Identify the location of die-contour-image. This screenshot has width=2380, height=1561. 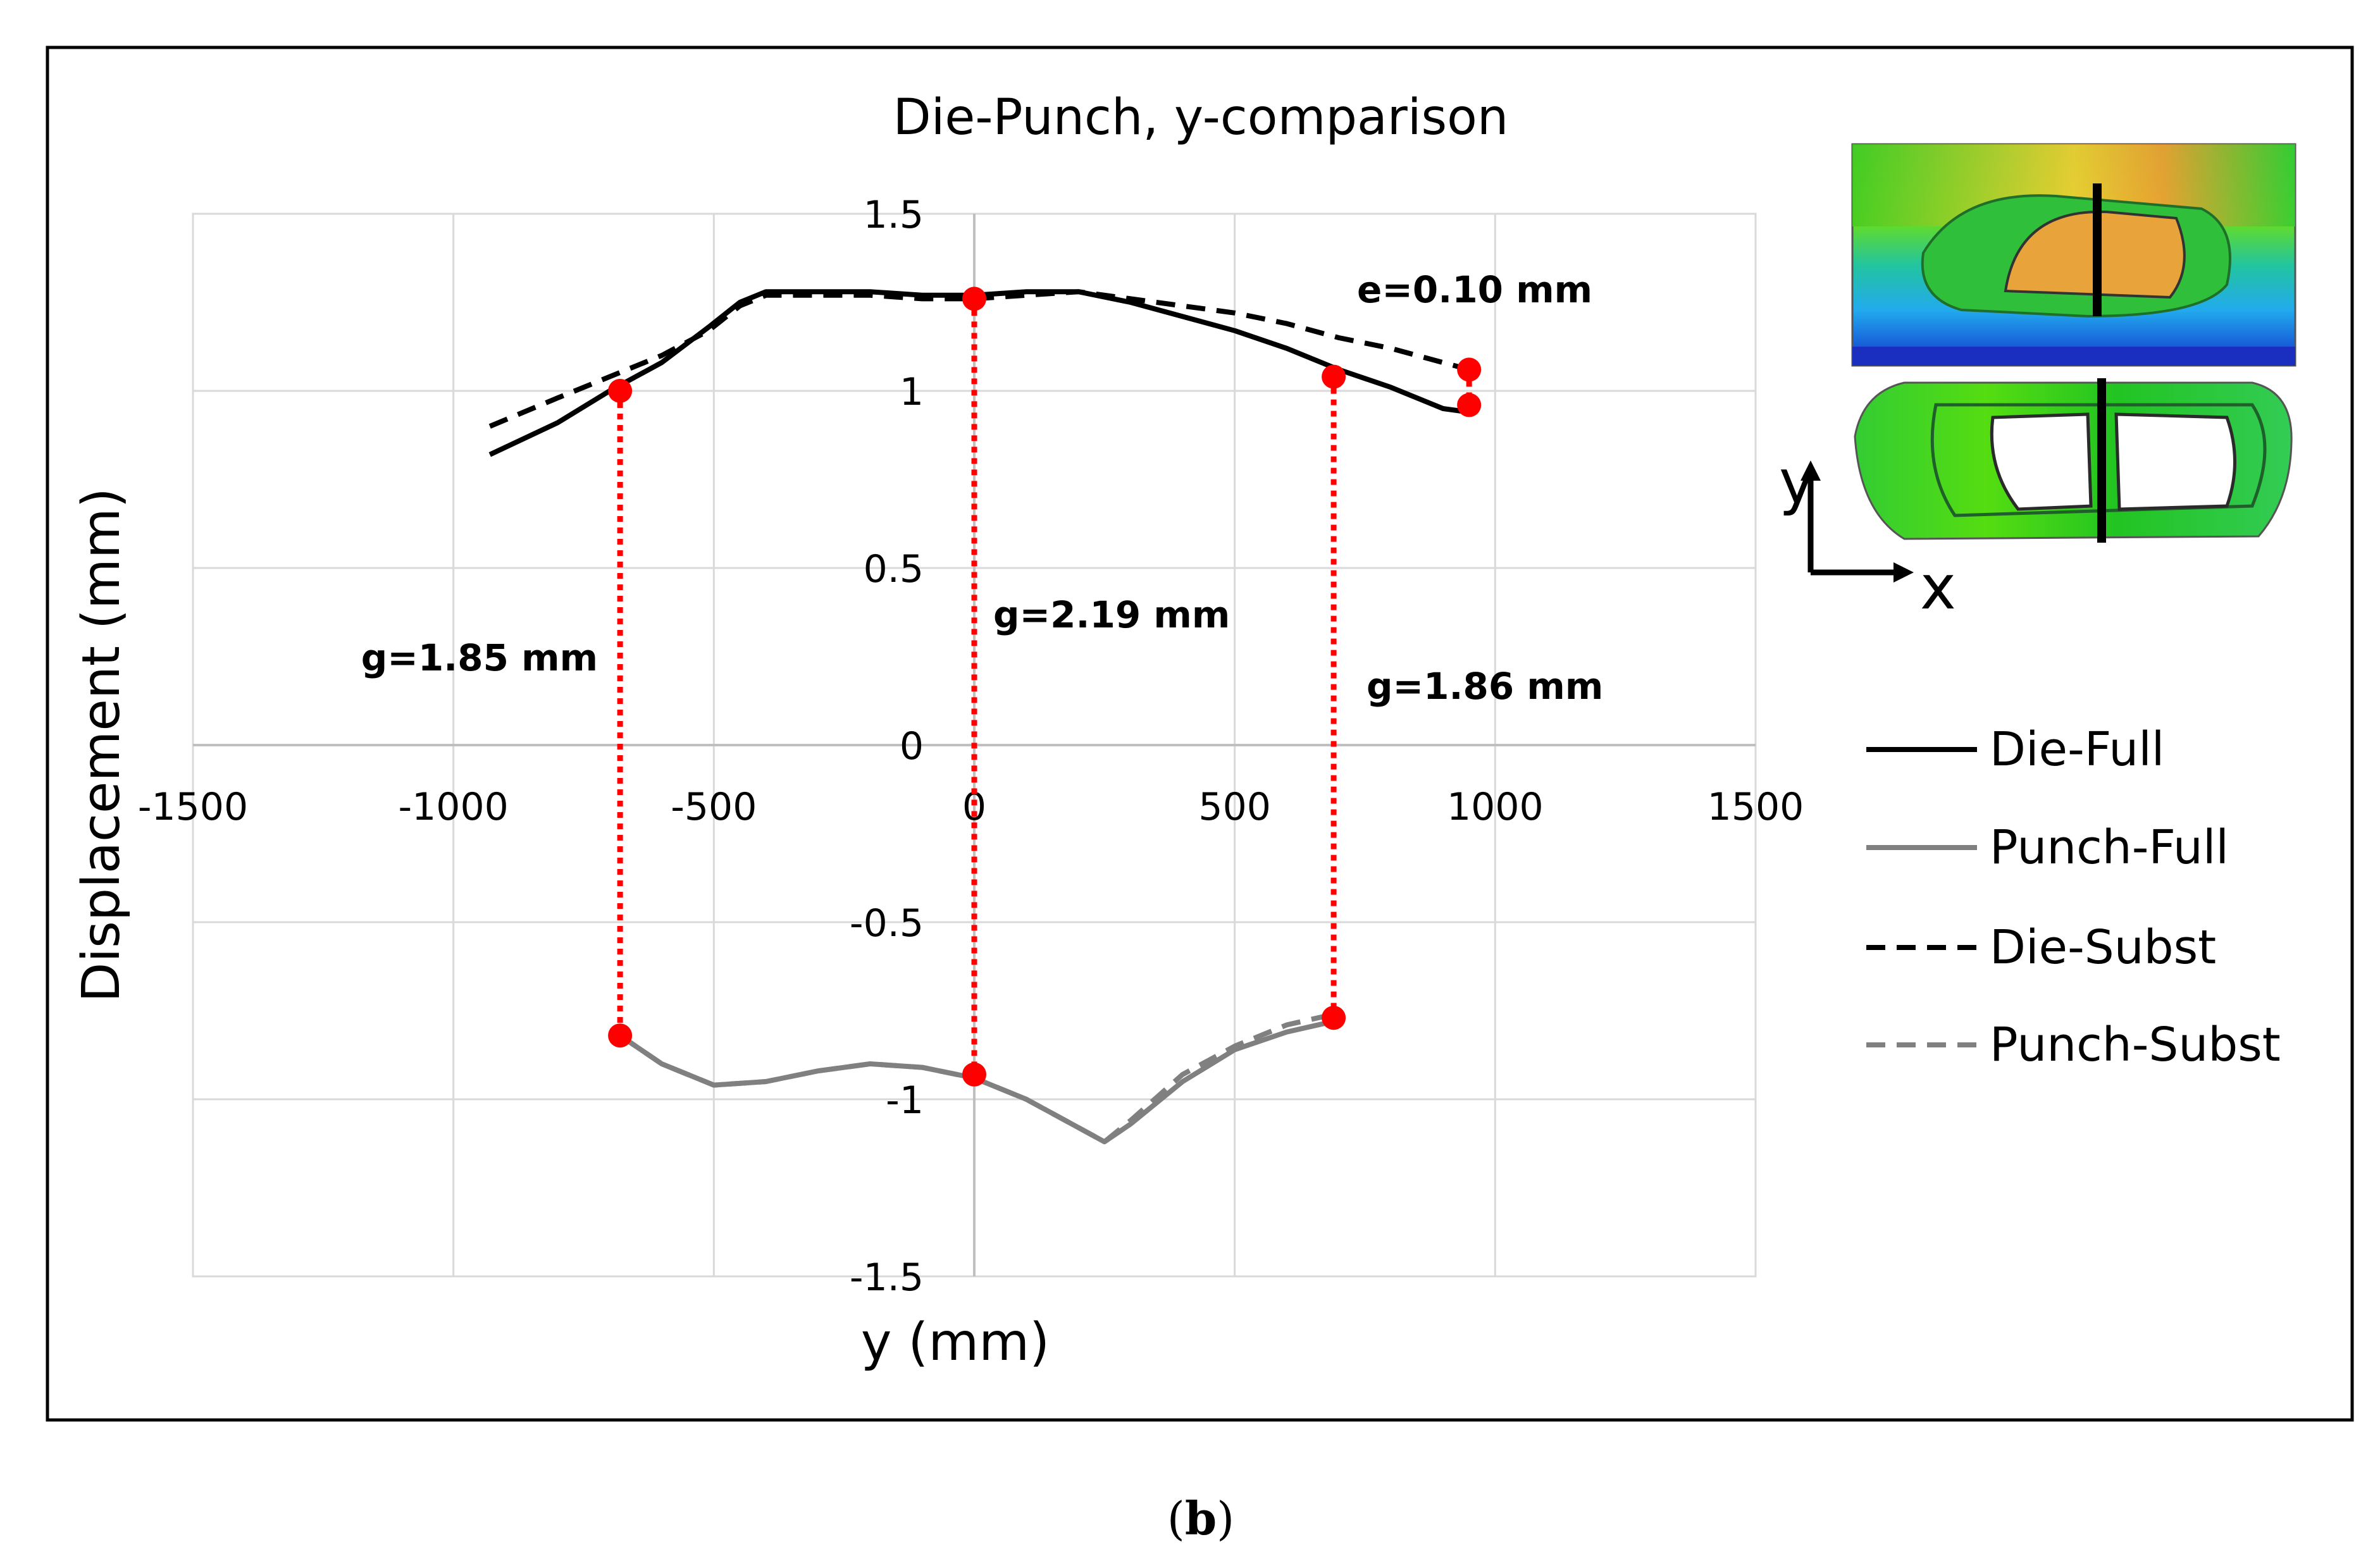
(2073, 255).